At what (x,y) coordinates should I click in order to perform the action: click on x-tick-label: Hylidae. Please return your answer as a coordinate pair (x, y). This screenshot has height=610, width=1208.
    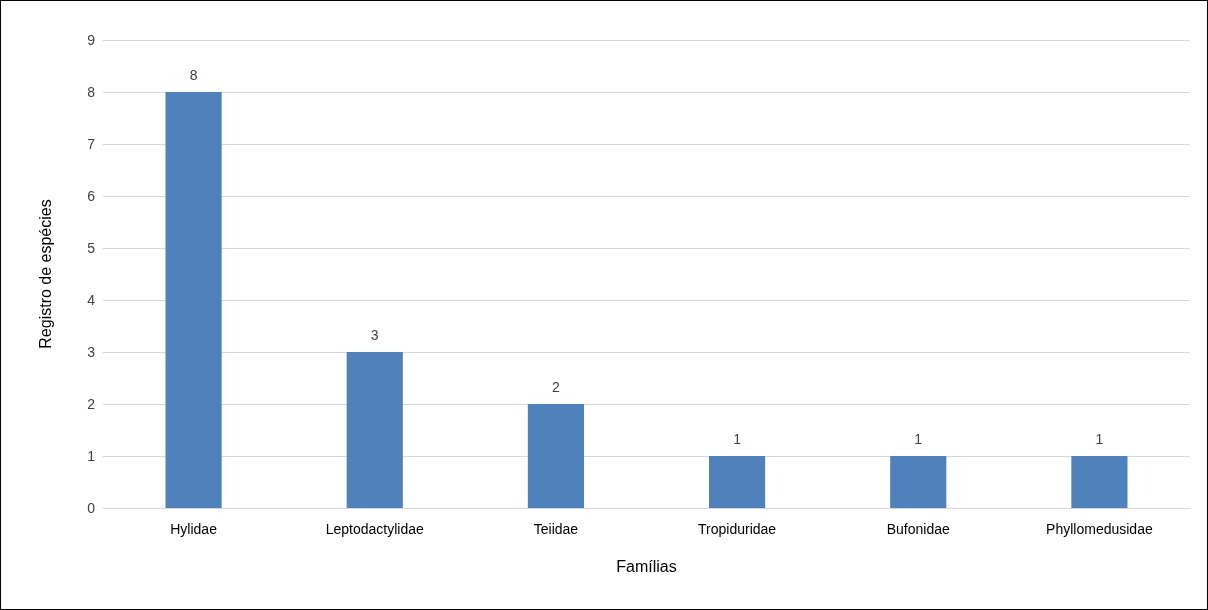
    Looking at the image, I should click on (194, 529).